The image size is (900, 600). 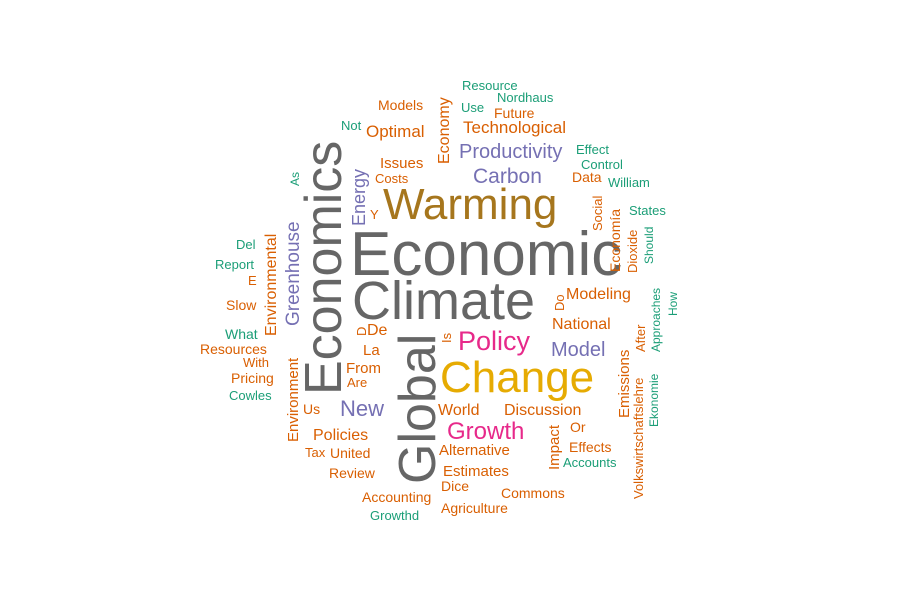 I want to click on word-optimal: Optimal, so click(x=395, y=131).